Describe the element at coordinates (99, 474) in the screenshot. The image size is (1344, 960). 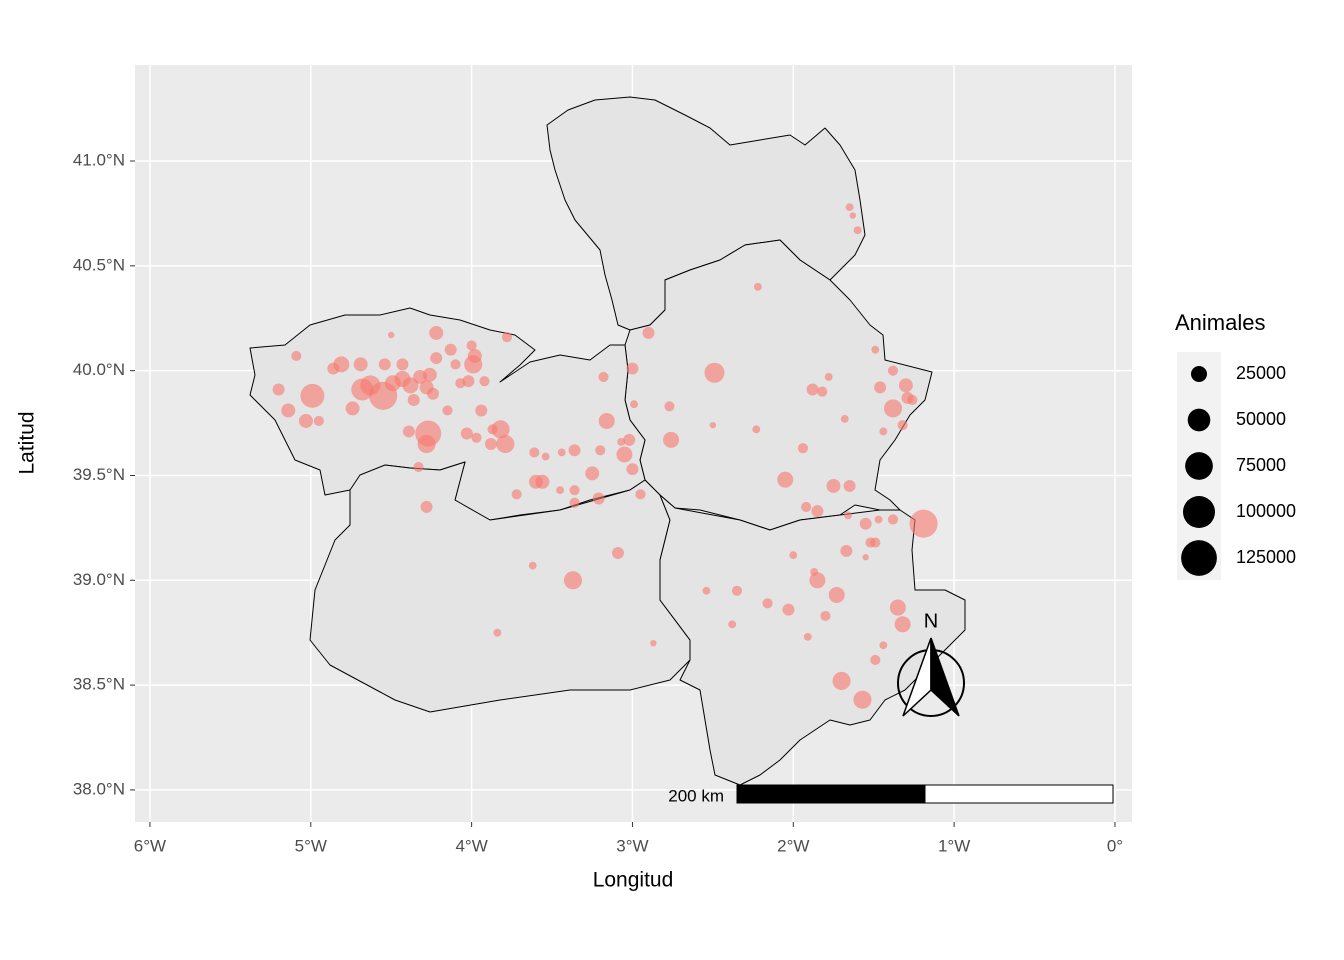
I see `y-tick-label: 39.5°N` at that location.